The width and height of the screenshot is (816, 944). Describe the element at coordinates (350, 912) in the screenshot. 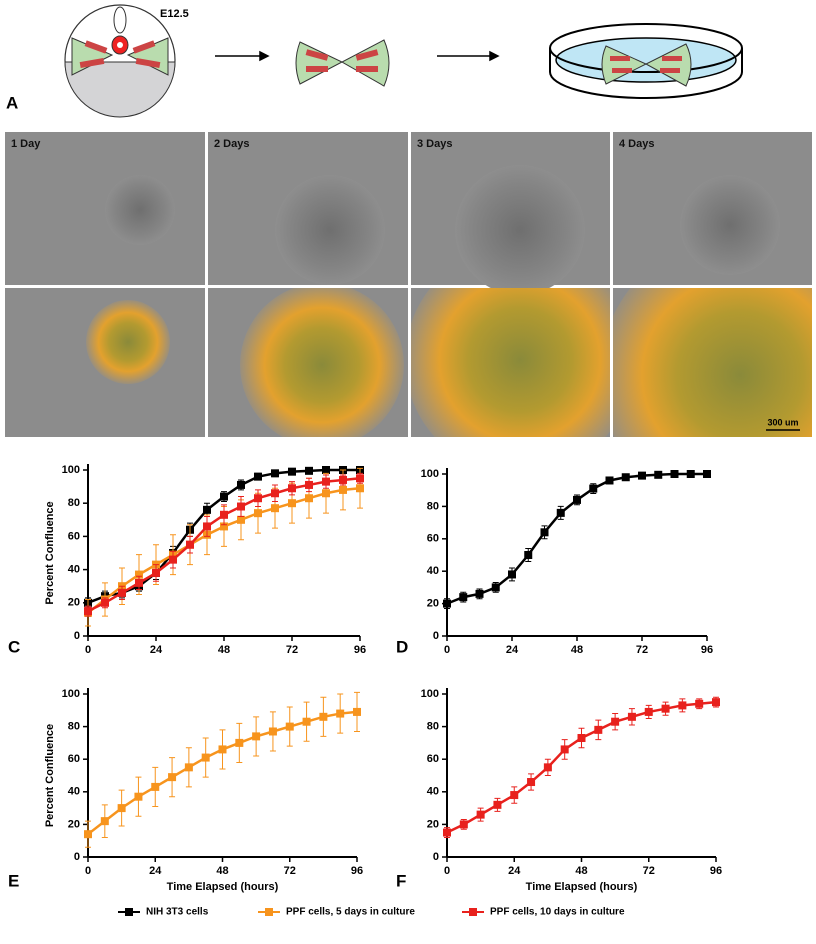

I see `legend-label: PPF cells, 5 days in culture` at that location.